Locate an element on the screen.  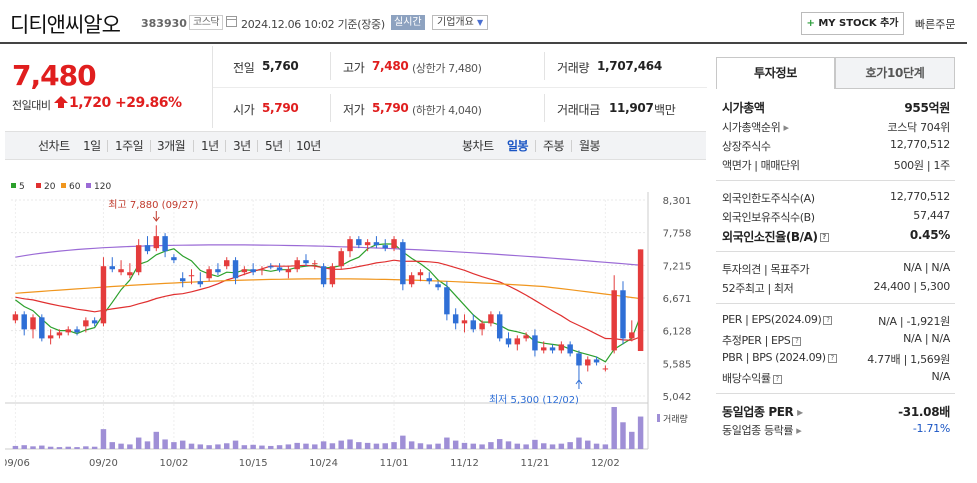
legend-swatch is located at coordinates (38, 185).